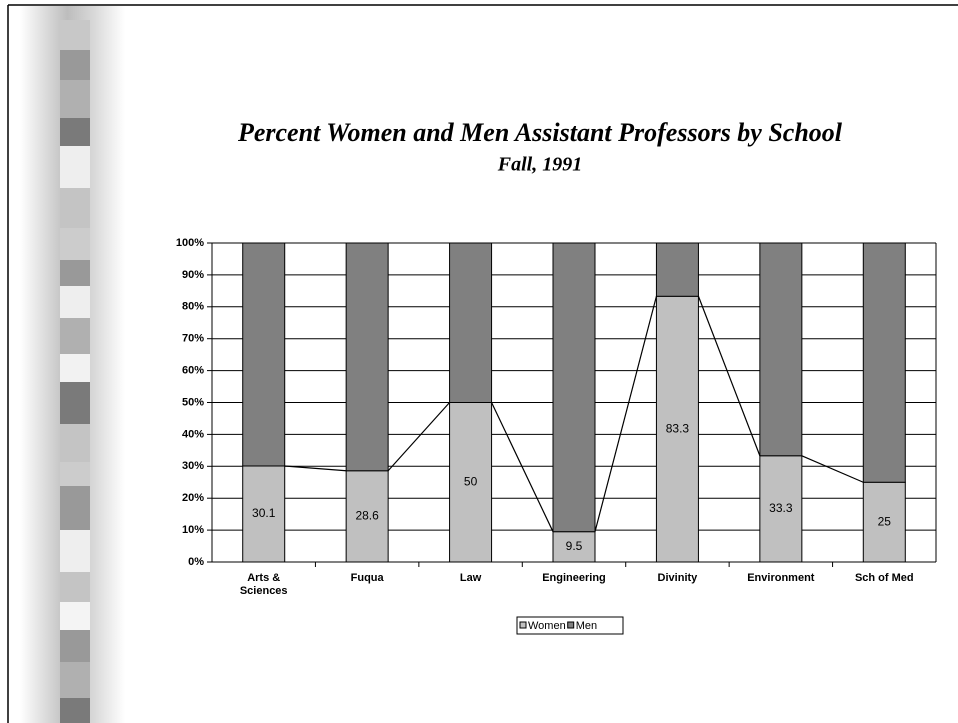 Image resolution: width=958 pixels, height=723 pixels. What do you see at coordinates (471, 481) in the screenshot?
I see `data-label: 50` at bounding box center [471, 481].